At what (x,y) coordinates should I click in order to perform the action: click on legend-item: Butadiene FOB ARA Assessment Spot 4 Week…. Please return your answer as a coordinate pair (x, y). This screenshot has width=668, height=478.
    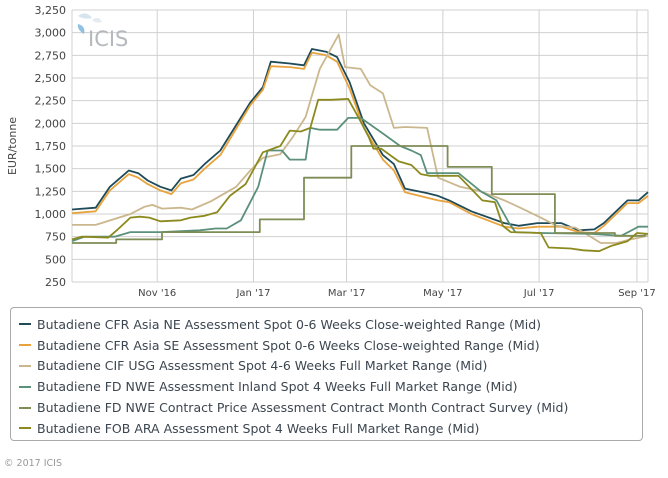
    Looking at the image, I should click on (330, 428).